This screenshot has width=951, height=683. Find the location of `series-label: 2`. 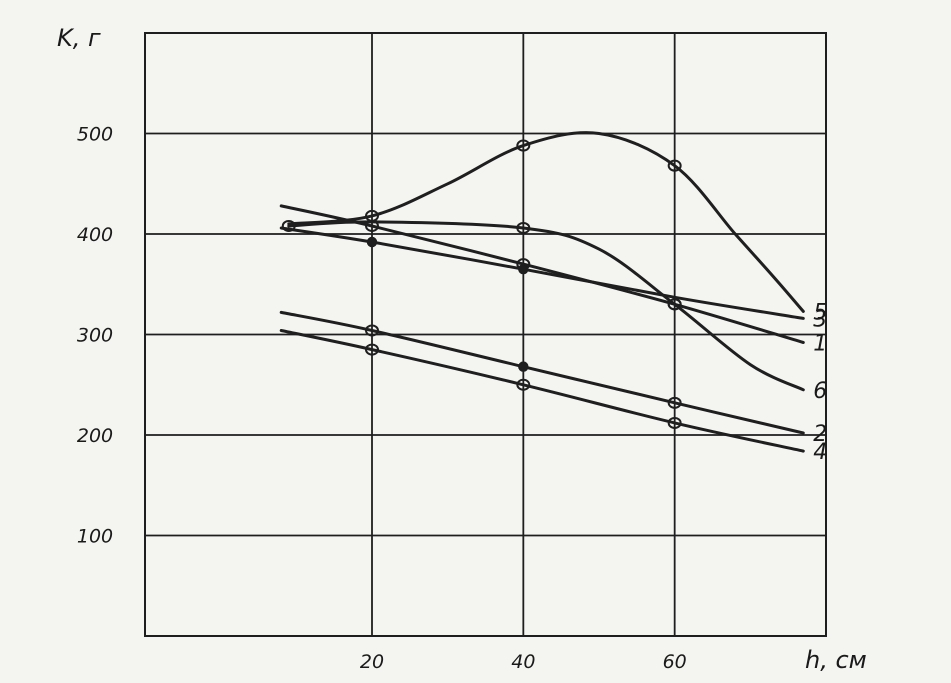

series-label: 2 is located at coordinates (820, 434).